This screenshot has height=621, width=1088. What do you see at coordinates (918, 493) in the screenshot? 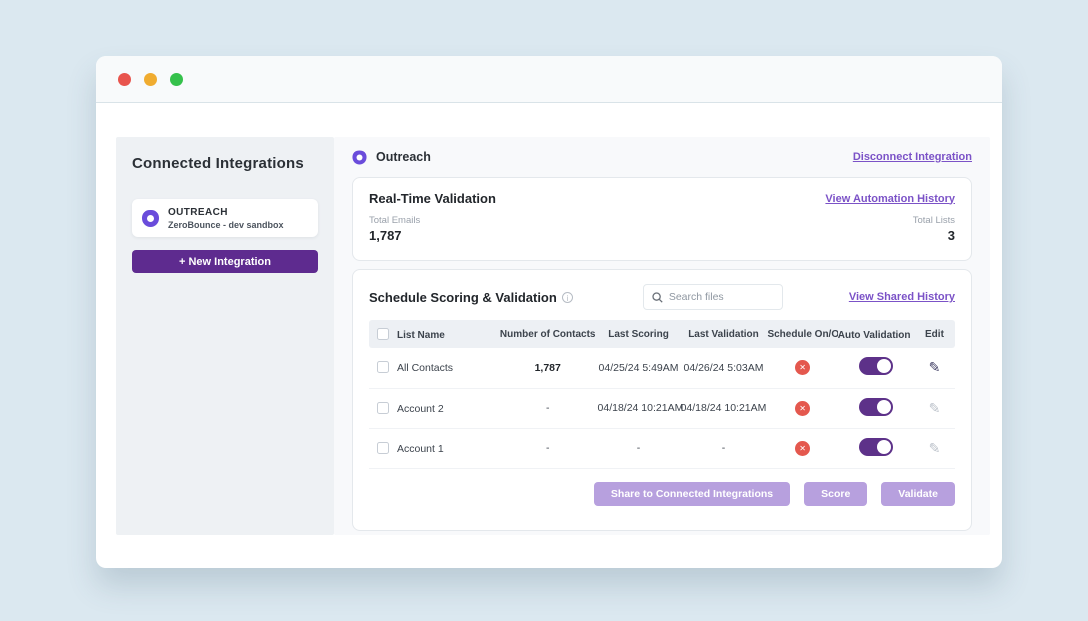
I see `validate-button: Validate` at bounding box center [918, 493].